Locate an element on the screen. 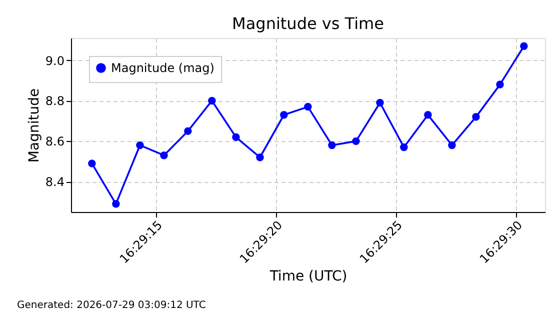 The width and height of the screenshot is (560, 314). text: Generated: 2026-07-29 03:09:12 UTC is located at coordinates (111, 305).